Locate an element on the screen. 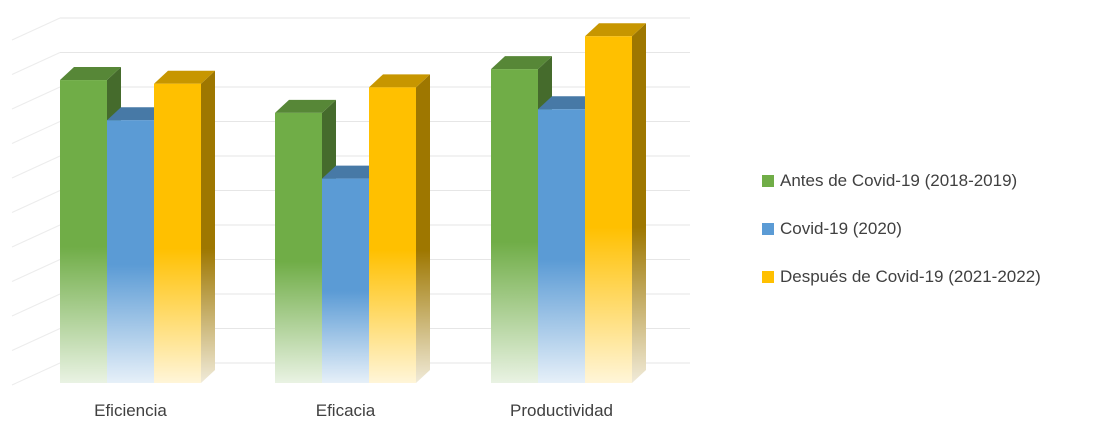  category-axis-labels: Eficiencia Eficacia Productividad is located at coordinates (353, 410).